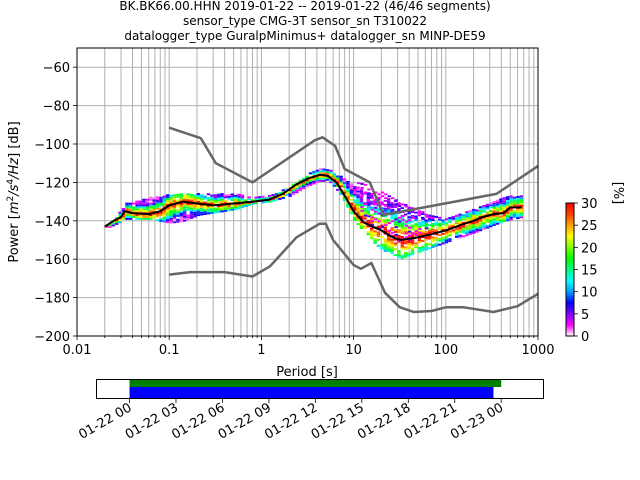 Image resolution: width=640 pixels, height=480 pixels. What do you see at coordinates (77, 350) in the screenshot?
I see `x-tick-label: 0.01` at bounding box center [77, 350].